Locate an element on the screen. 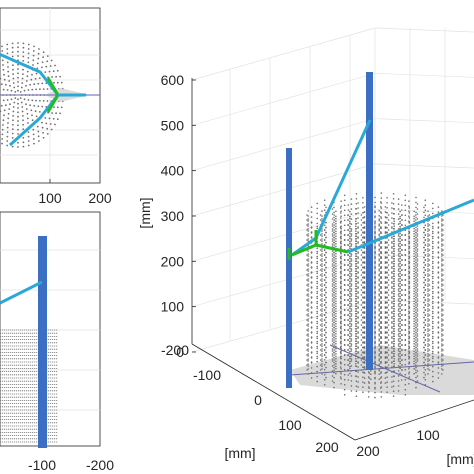  3d-z-axis-label: [mm] is located at coordinates (145, 212).